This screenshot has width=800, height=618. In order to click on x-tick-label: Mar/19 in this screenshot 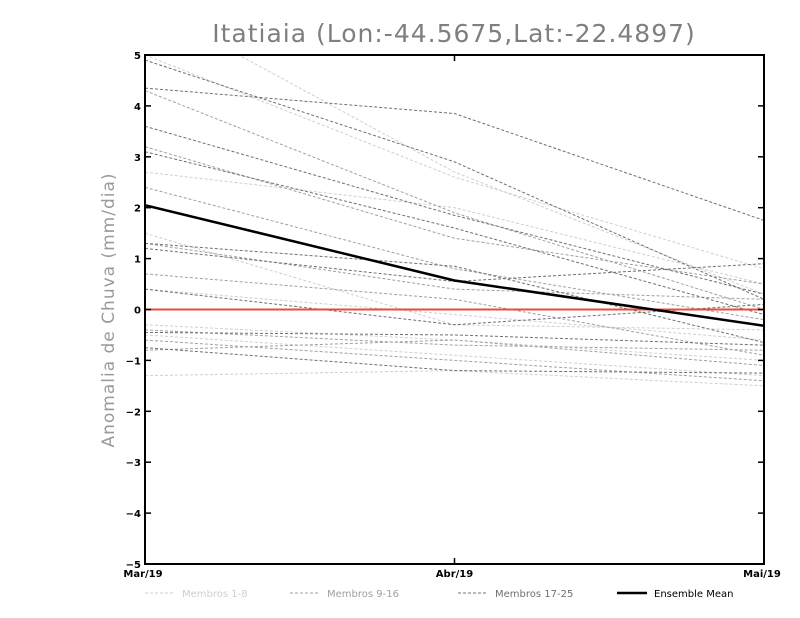, I will do `click(142, 574)`.